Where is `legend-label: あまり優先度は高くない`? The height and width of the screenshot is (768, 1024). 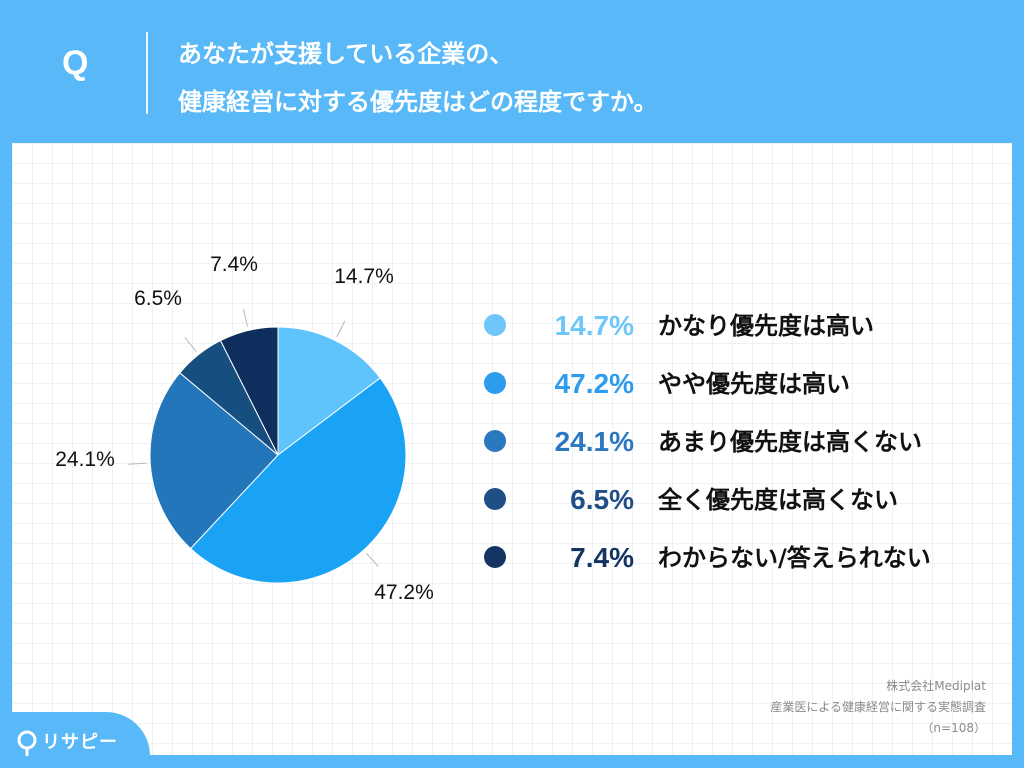 legend-label: あまり優先度は高くない is located at coordinates (790, 442).